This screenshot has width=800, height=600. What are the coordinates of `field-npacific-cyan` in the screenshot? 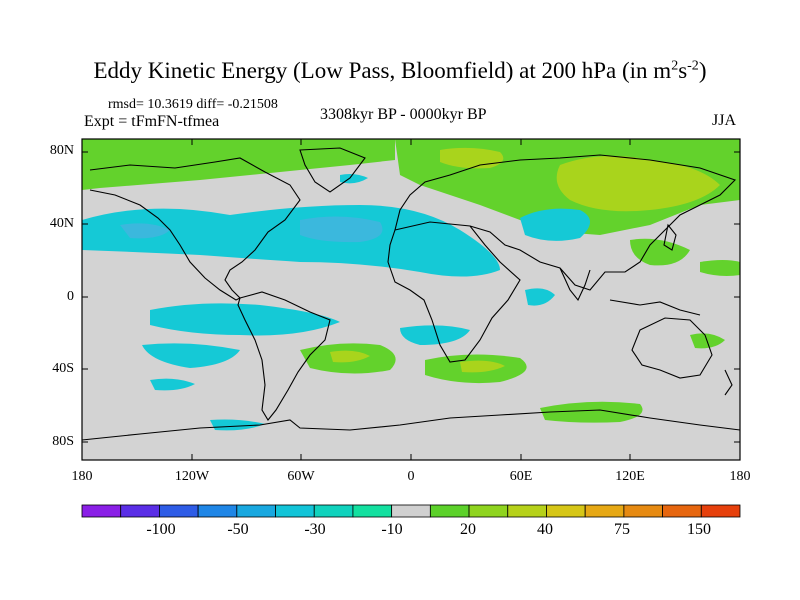 It's located at (291, 241).